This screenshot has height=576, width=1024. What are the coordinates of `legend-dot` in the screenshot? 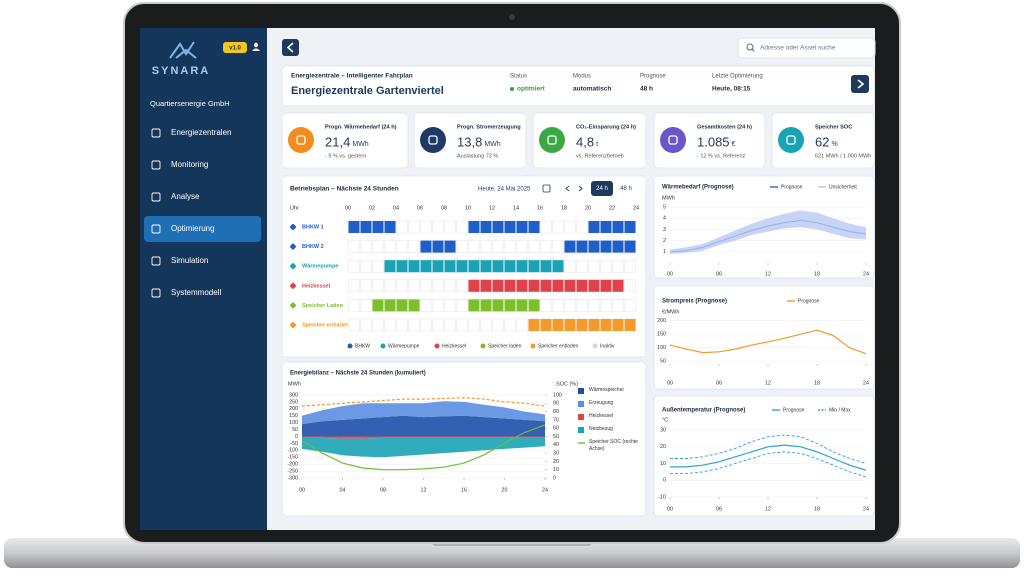 It's located at (350, 346).